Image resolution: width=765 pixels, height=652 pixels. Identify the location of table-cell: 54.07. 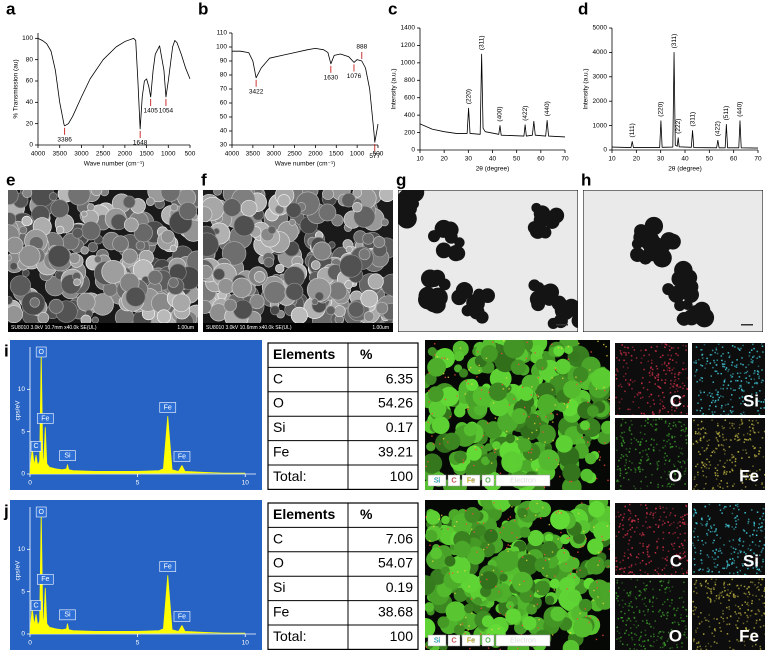
(395, 563).